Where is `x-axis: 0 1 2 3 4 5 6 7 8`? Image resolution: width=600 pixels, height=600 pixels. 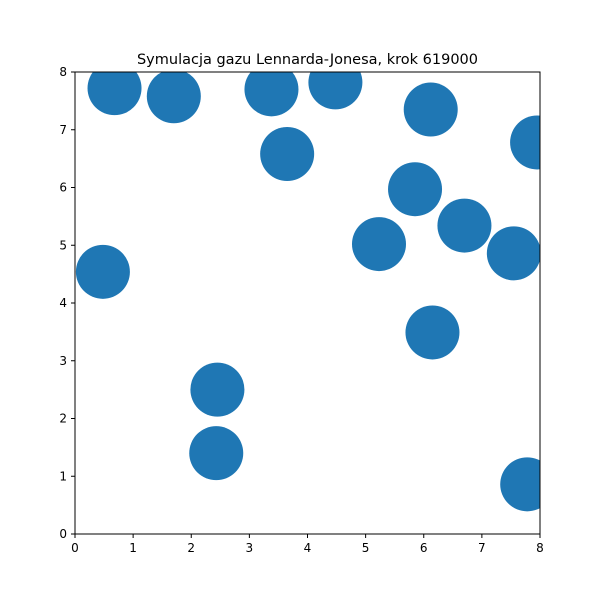
x-axis: 0 1 2 3 4 5 6 7 8 is located at coordinates (307, 544).